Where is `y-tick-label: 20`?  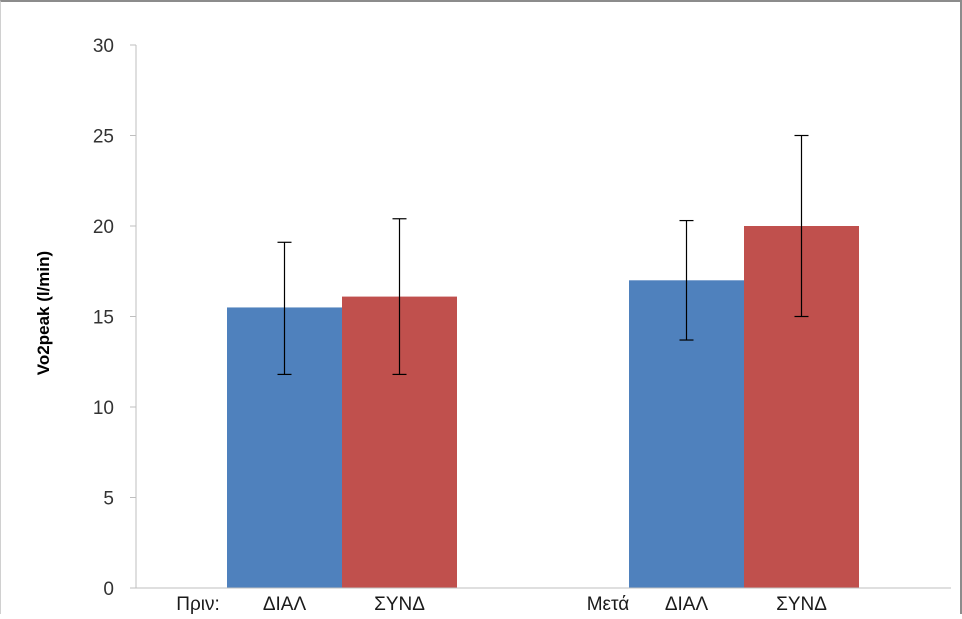 y-tick-label: 20 is located at coordinates (103, 227).